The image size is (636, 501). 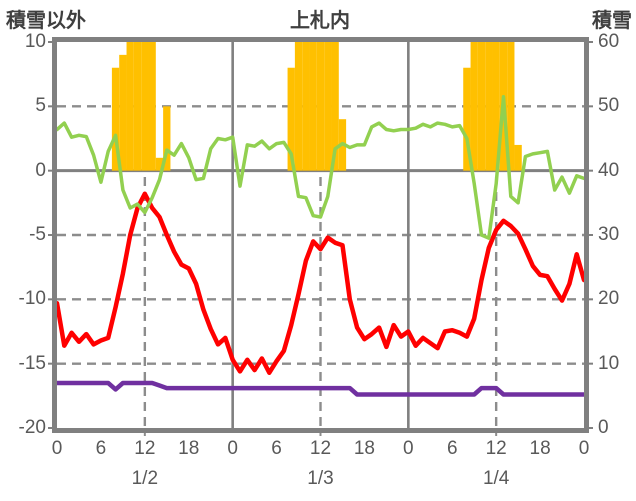 I want to click on left-axis-tick: 10, so click(x=35, y=41).